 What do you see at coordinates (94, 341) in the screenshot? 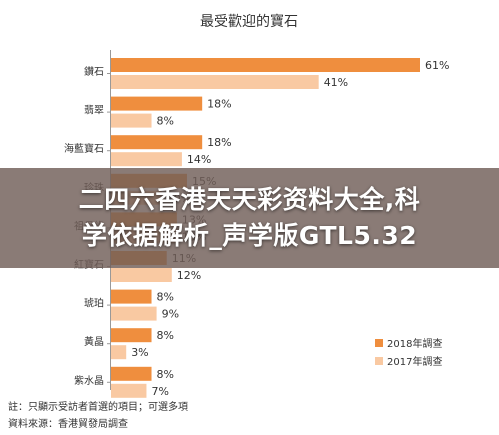
I see `category-label: 黃晶` at bounding box center [94, 341].